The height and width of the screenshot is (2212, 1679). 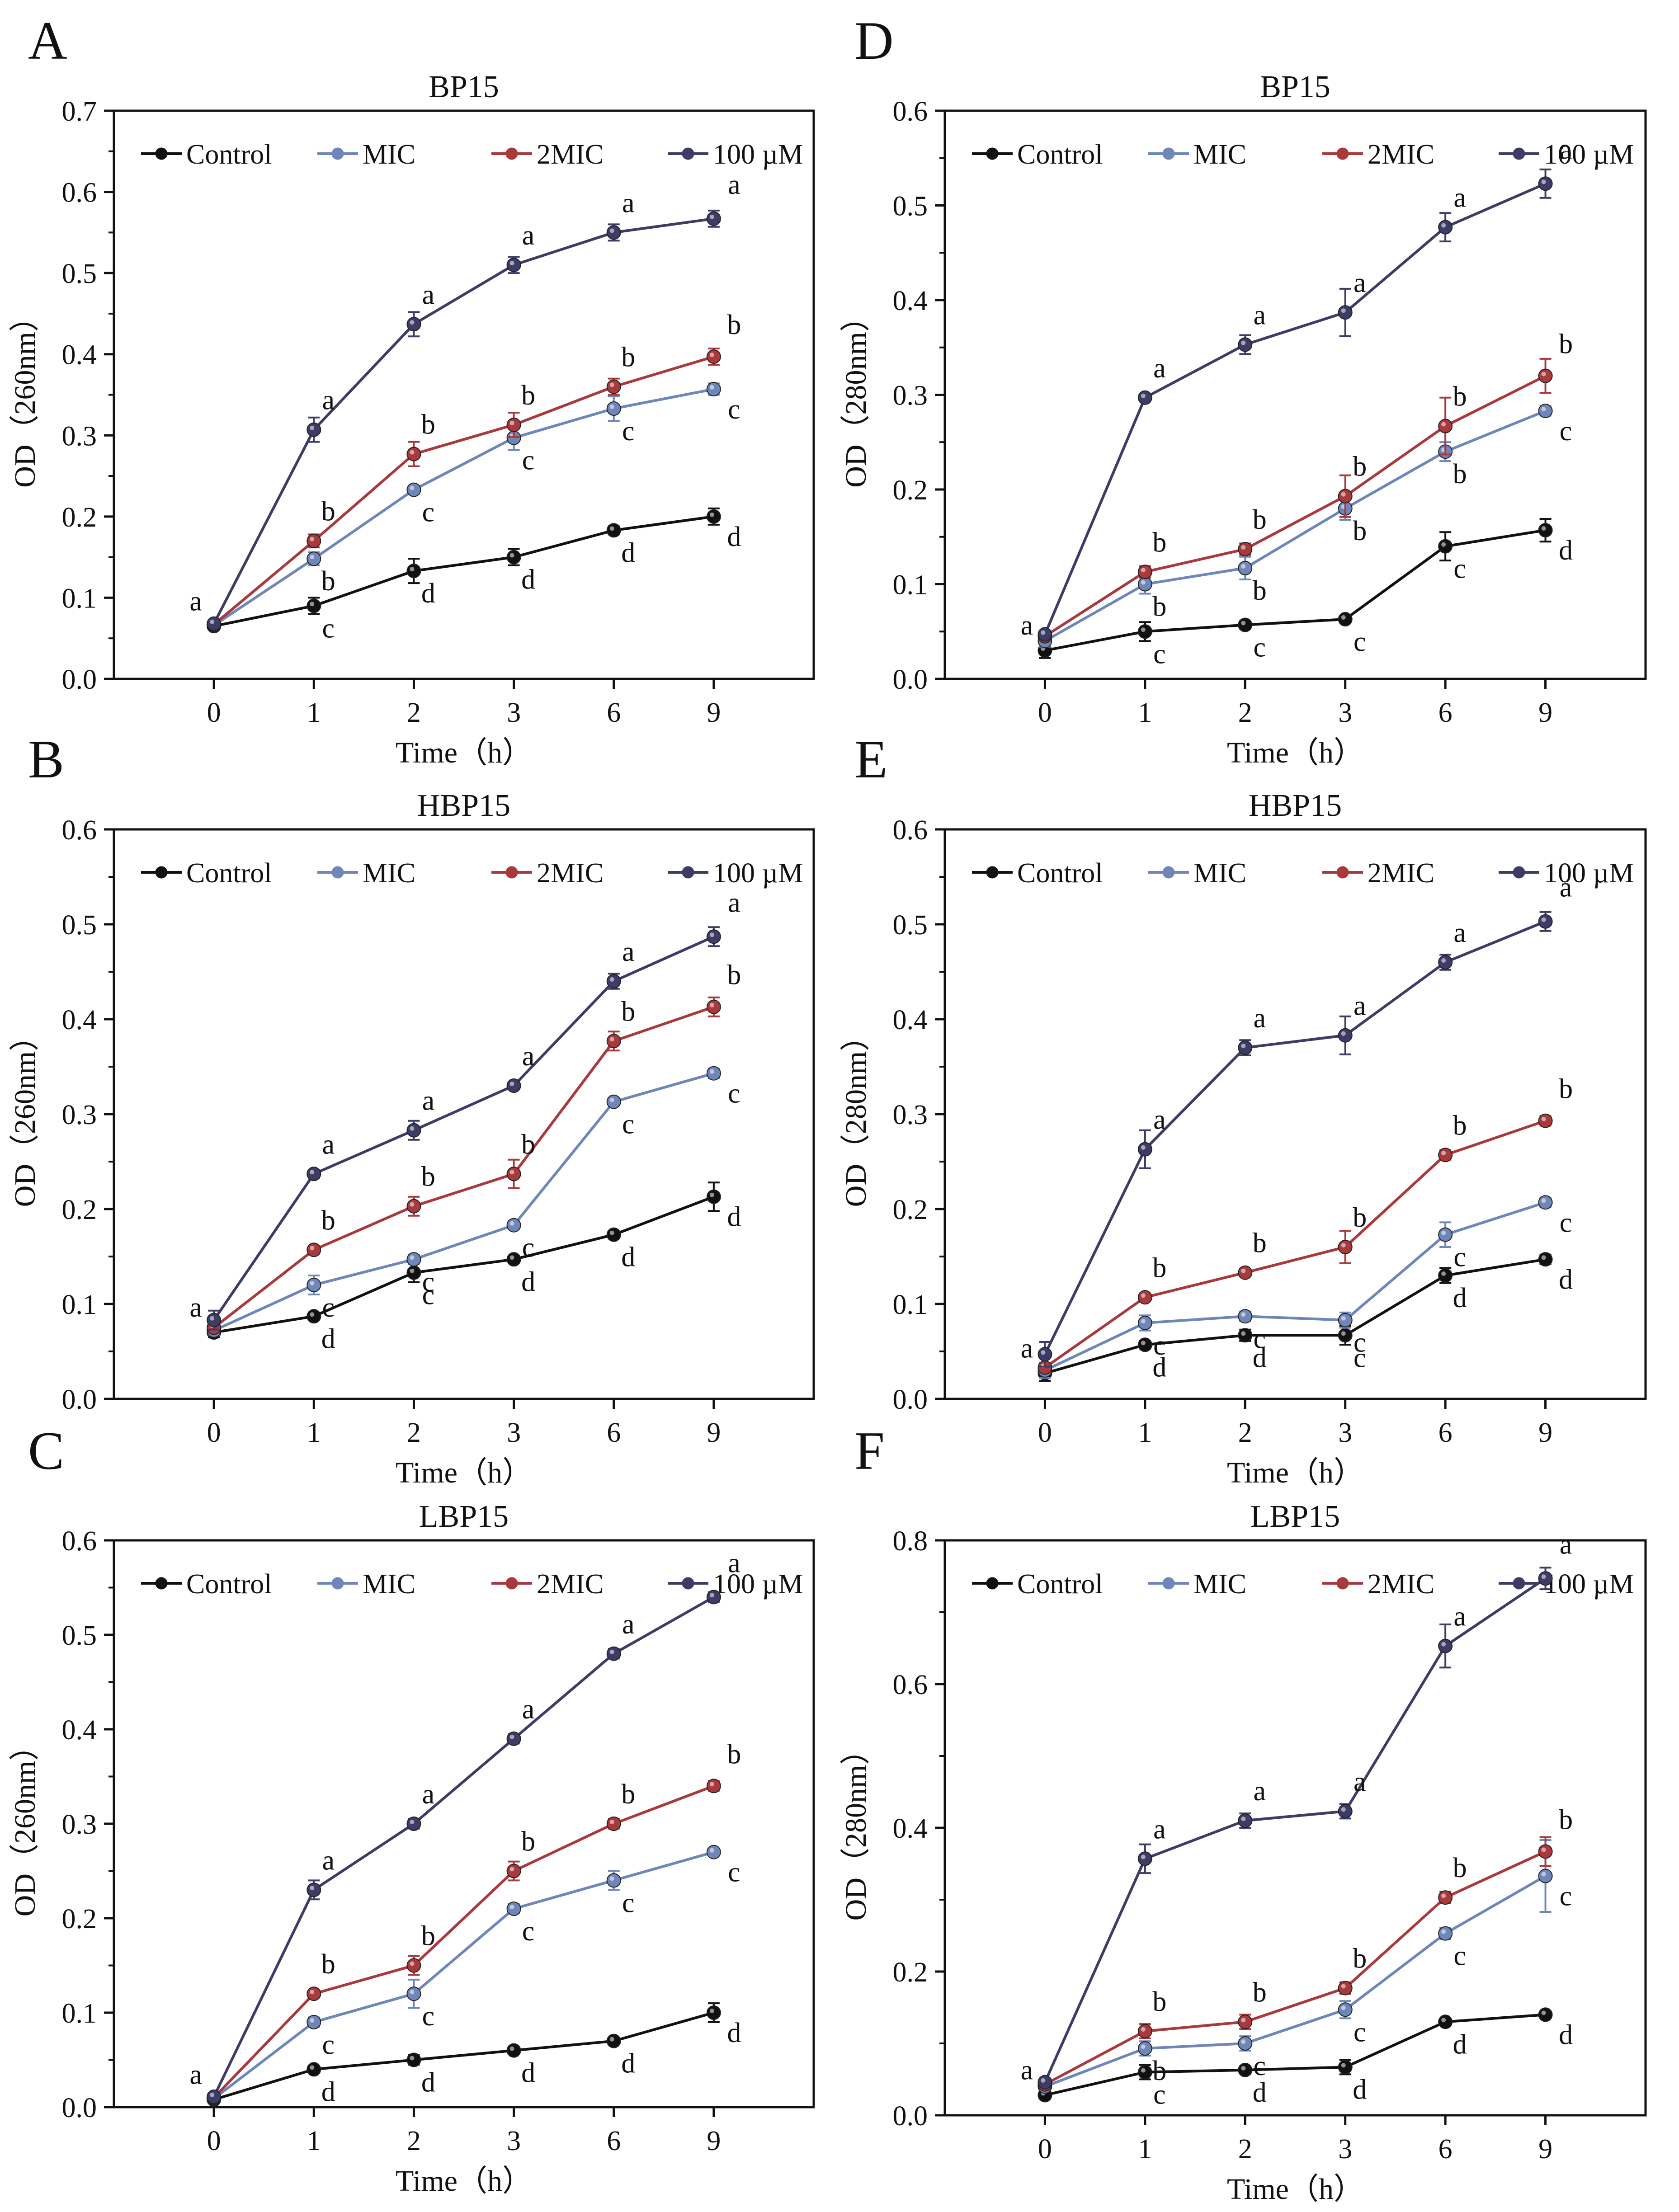 I want to click on series-100-m: a a a a a, so click(x=473, y=1826).